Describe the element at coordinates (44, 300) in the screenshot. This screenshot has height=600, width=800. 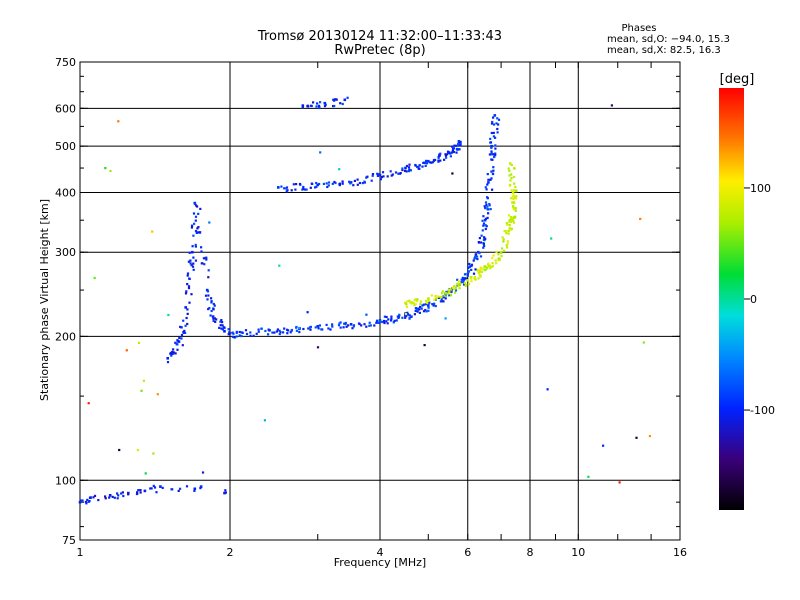
I see `y-axis-label: Stationary phase Virtual Height [km]` at that location.